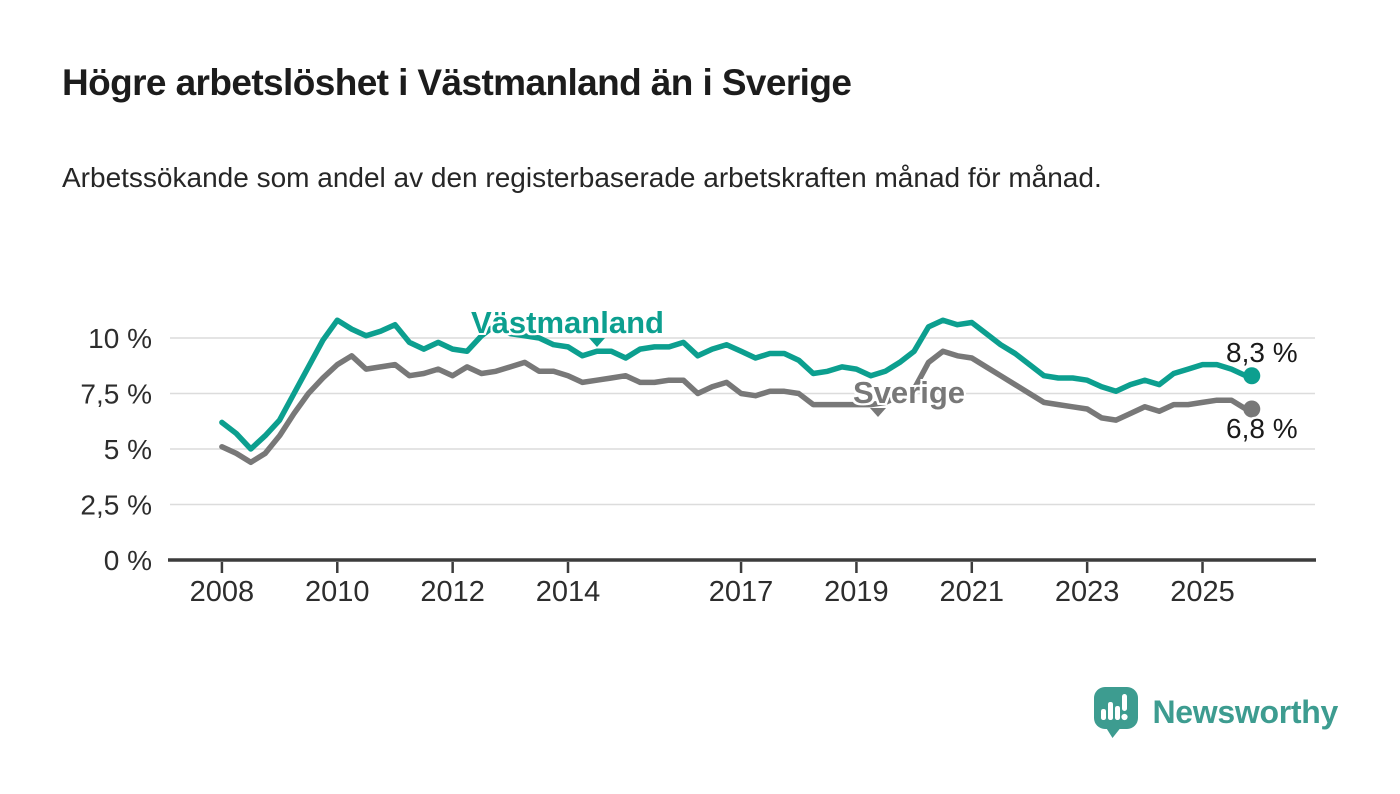  What do you see at coordinates (120, 338) in the screenshot?
I see `y-tick-label: 10 %` at bounding box center [120, 338].